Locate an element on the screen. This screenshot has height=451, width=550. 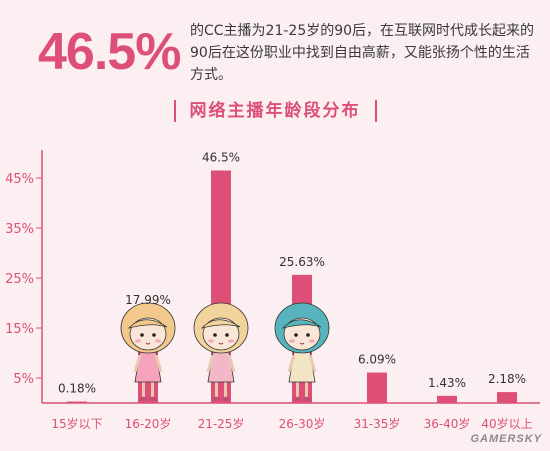
x-category-label: 15岁以下 is located at coordinates (76, 423).